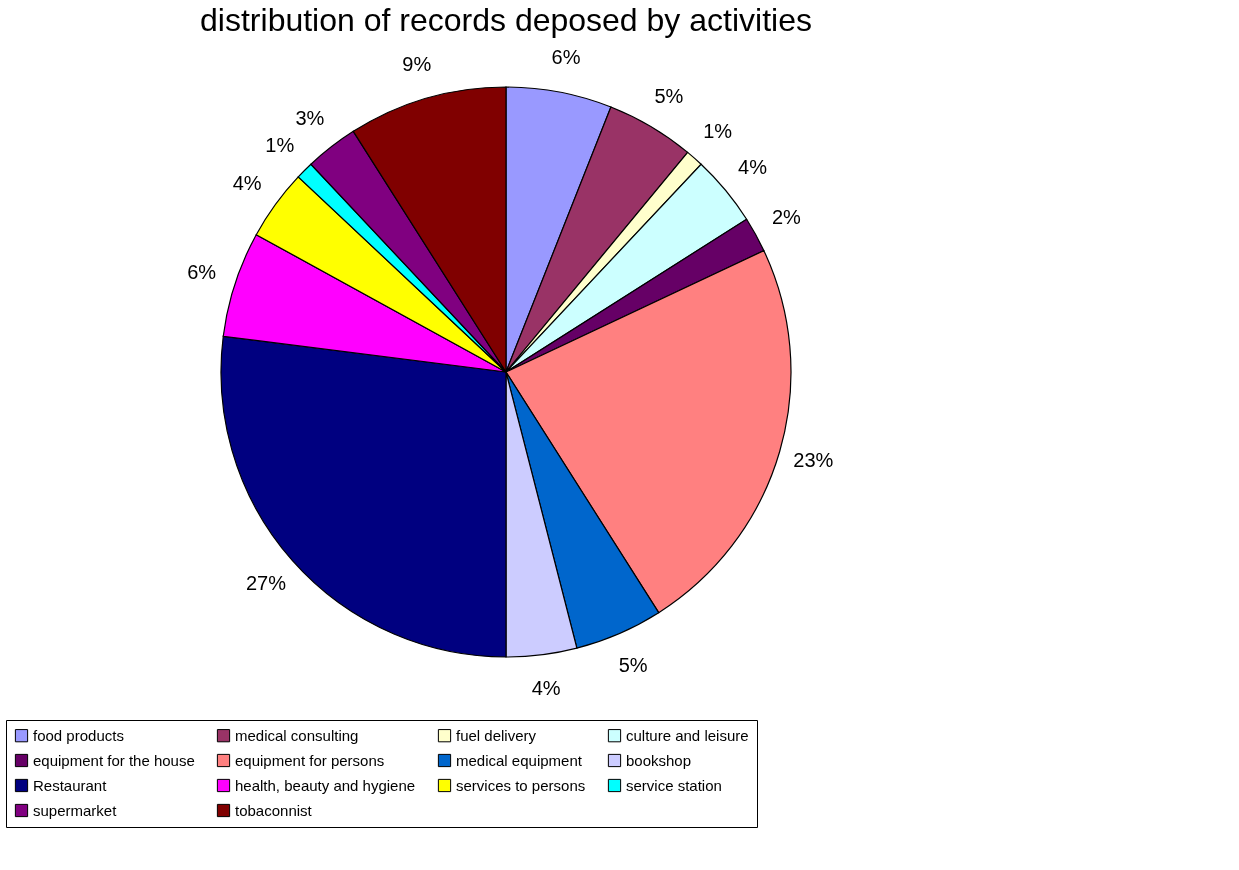 The height and width of the screenshot is (870, 1239). Describe the element at coordinates (813, 460) in the screenshot. I see `data-label: 23%` at that location.